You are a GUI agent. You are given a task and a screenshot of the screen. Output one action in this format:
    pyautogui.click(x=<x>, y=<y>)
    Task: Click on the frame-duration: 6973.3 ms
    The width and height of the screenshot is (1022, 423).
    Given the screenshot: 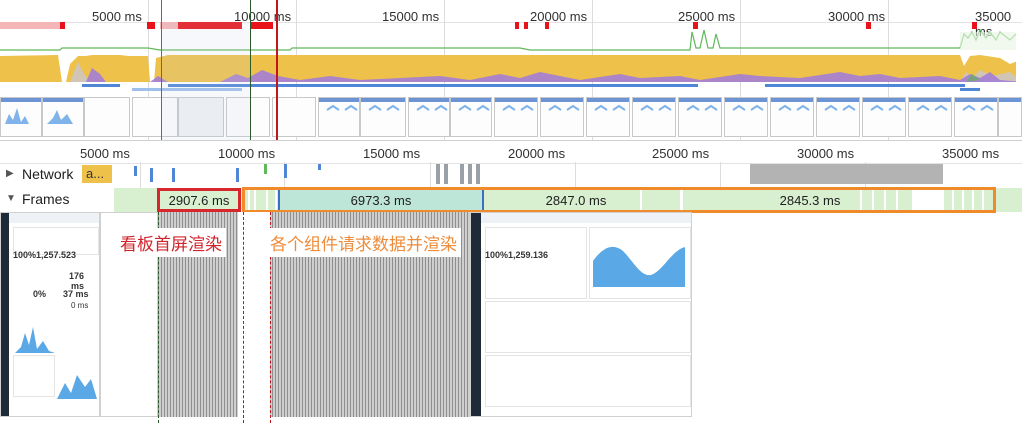 What is the action you would take?
    pyautogui.click(x=381, y=200)
    